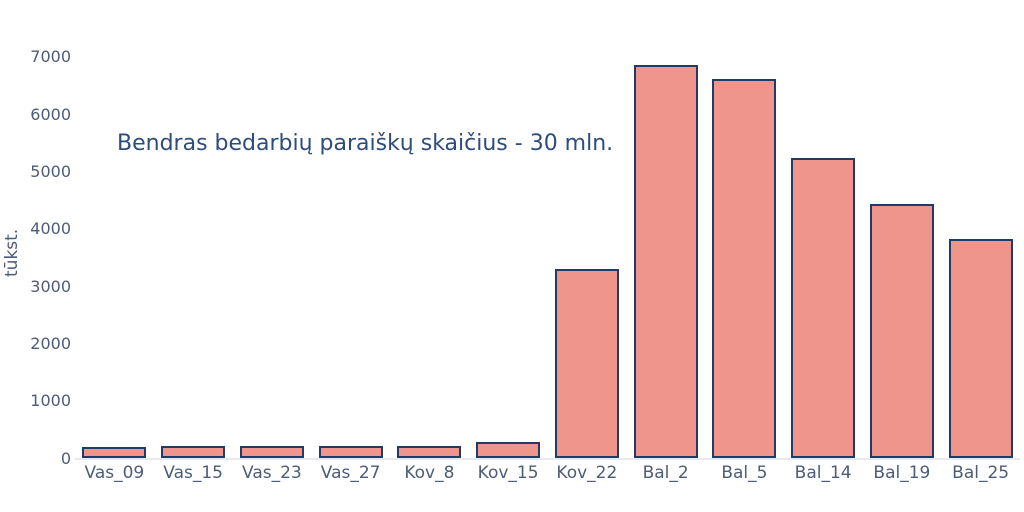 This screenshot has height=512, width=1024. What do you see at coordinates (50, 171) in the screenshot?
I see `y-tick-label: 5000` at bounding box center [50, 171].